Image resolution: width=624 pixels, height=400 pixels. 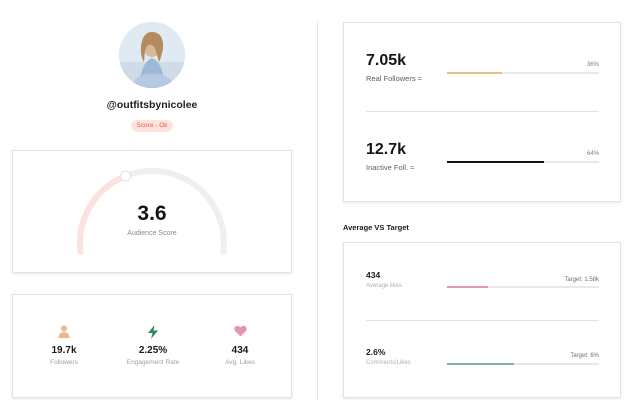 What do you see at coordinates (388, 363) in the screenshot?
I see `comments-likes-label: Comments/Likes` at bounding box center [388, 363].